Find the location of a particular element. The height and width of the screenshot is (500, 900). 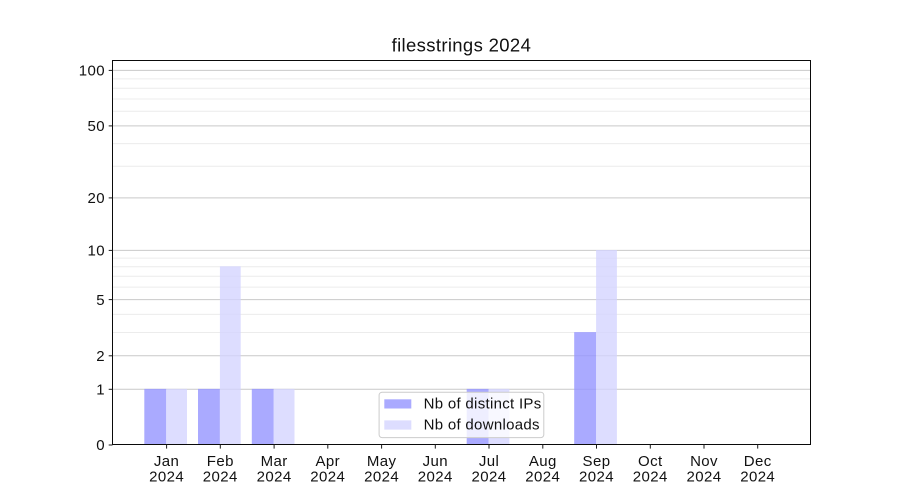

svg-text: Oct is located at coordinates (650, 461).